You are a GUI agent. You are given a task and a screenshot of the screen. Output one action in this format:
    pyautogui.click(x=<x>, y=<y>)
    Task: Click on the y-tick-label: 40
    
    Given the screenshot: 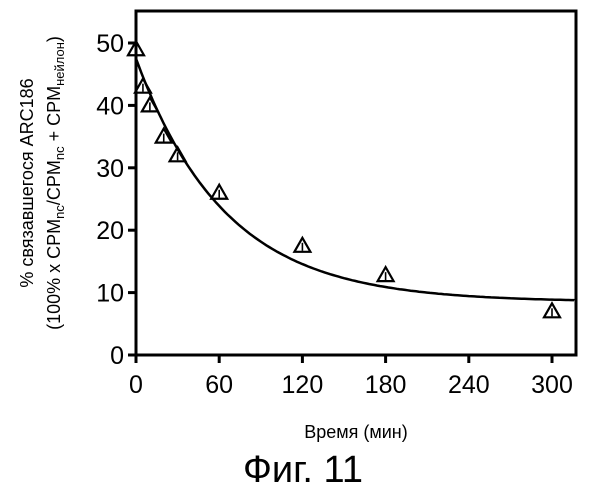 What is the action you would take?
    pyautogui.click(x=110, y=106)
    